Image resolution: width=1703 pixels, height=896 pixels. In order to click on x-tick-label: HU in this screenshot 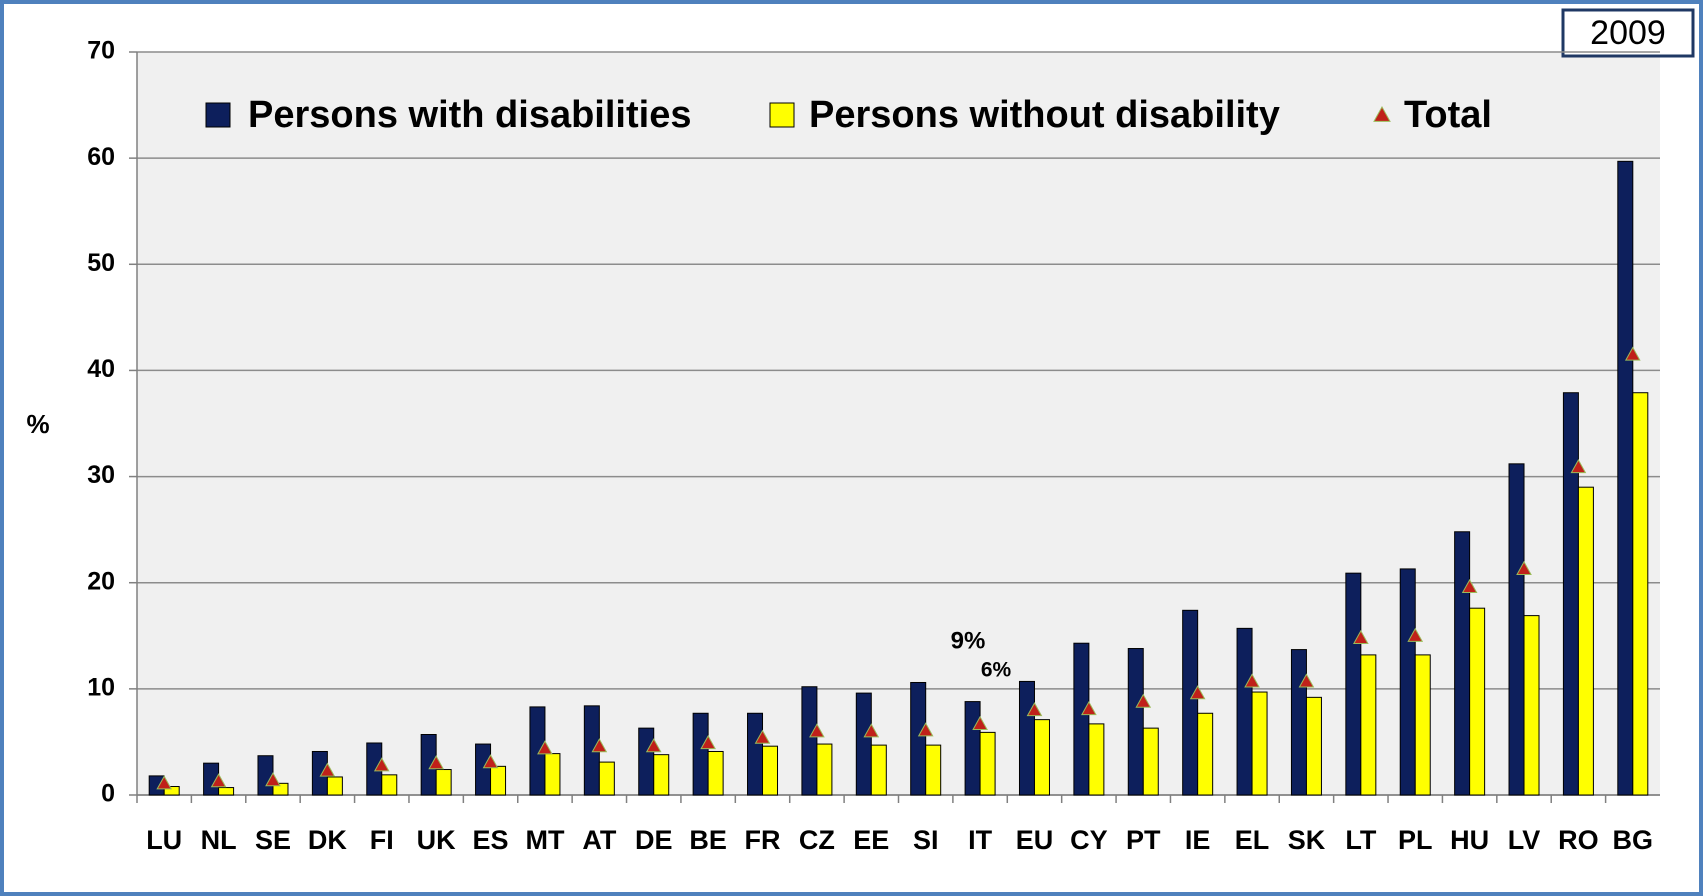, I will do `click(1469, 840)`.